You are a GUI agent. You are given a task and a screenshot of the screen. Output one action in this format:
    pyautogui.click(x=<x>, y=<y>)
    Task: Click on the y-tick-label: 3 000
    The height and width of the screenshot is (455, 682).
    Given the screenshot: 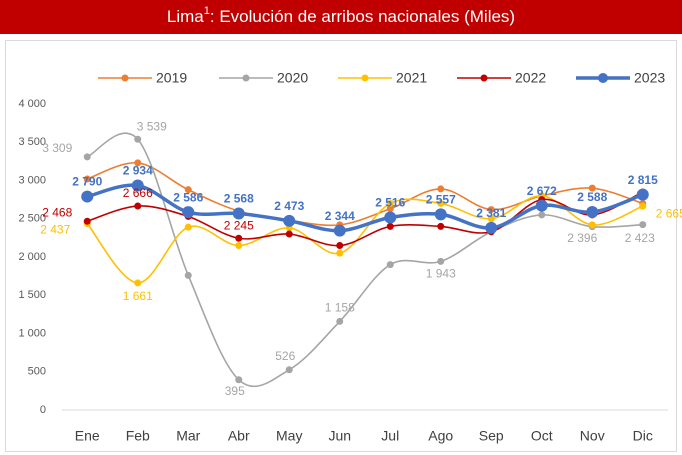 What is the action you would take?
    pyautogui.click(x=32, y=180)
    